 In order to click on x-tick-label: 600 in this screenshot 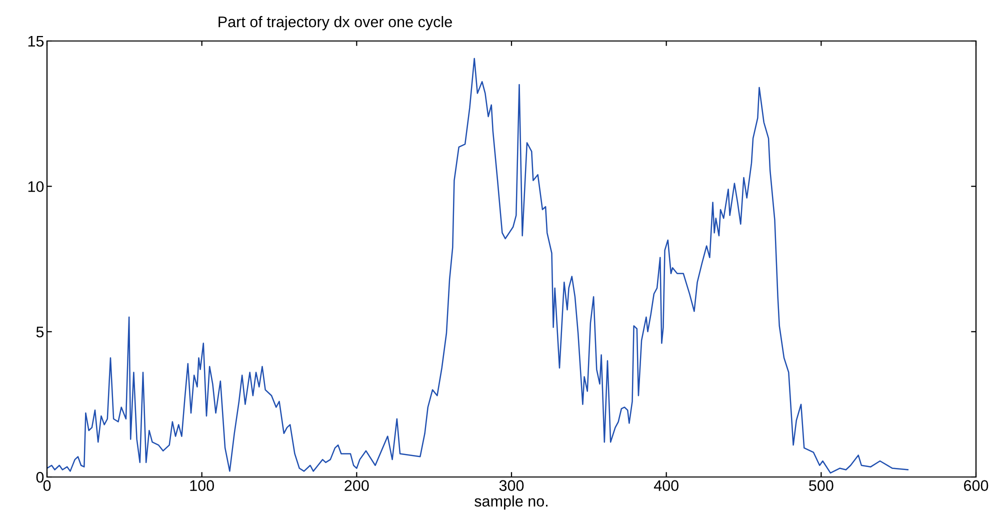, I will do `click(976, 485)`.